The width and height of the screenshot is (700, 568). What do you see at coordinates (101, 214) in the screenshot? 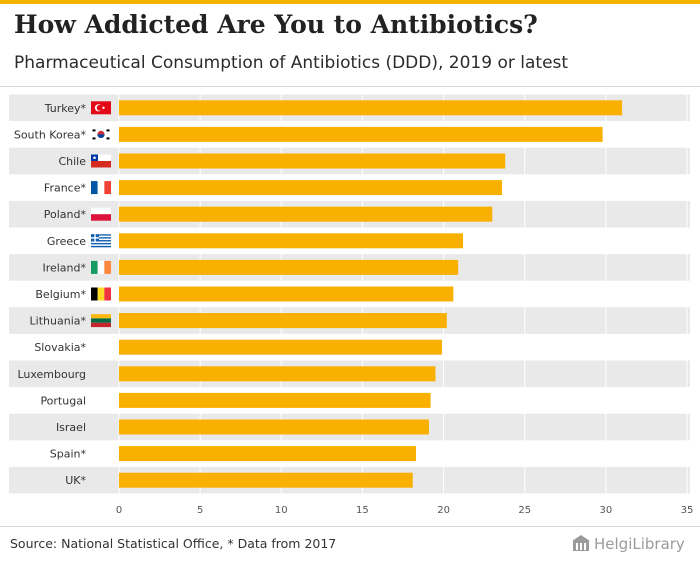
I see `poland-flag-icon` at bounding box center [101, 214].